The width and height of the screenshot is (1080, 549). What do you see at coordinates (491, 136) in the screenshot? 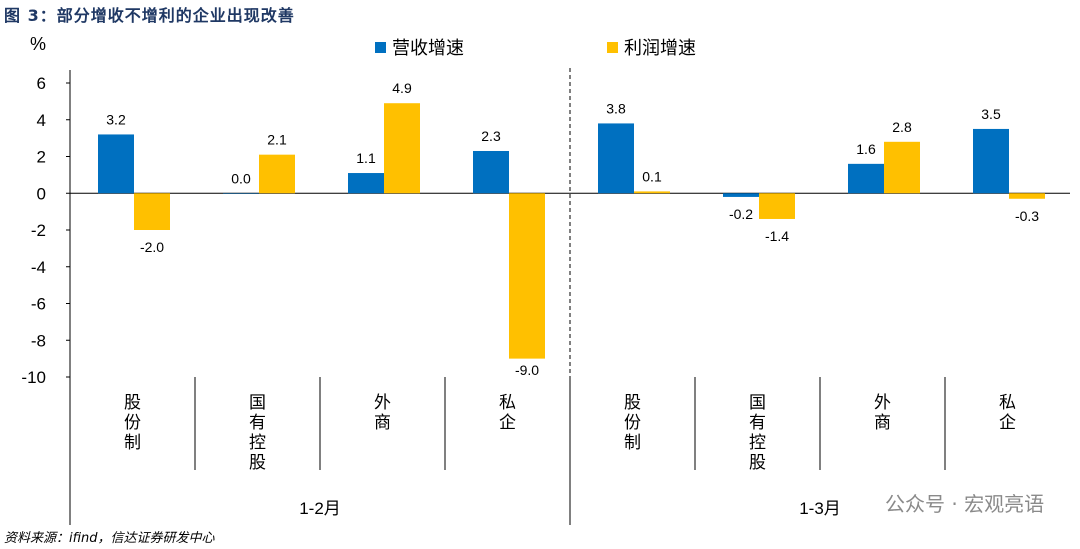
I see `data-label: 2.3` at bounding box center [491, 136].